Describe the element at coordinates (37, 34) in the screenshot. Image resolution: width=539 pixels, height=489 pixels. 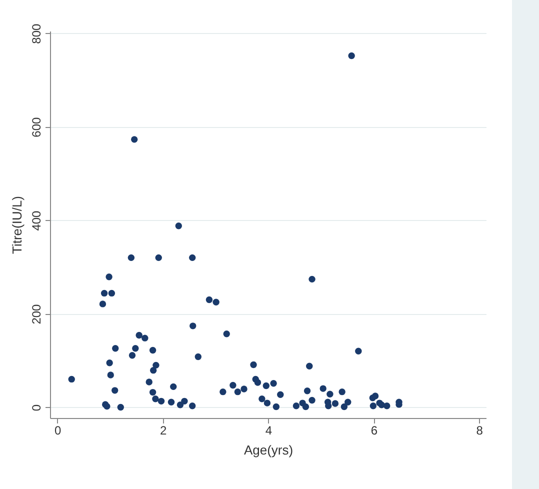
I see `y-tick-label: 800` at that location.